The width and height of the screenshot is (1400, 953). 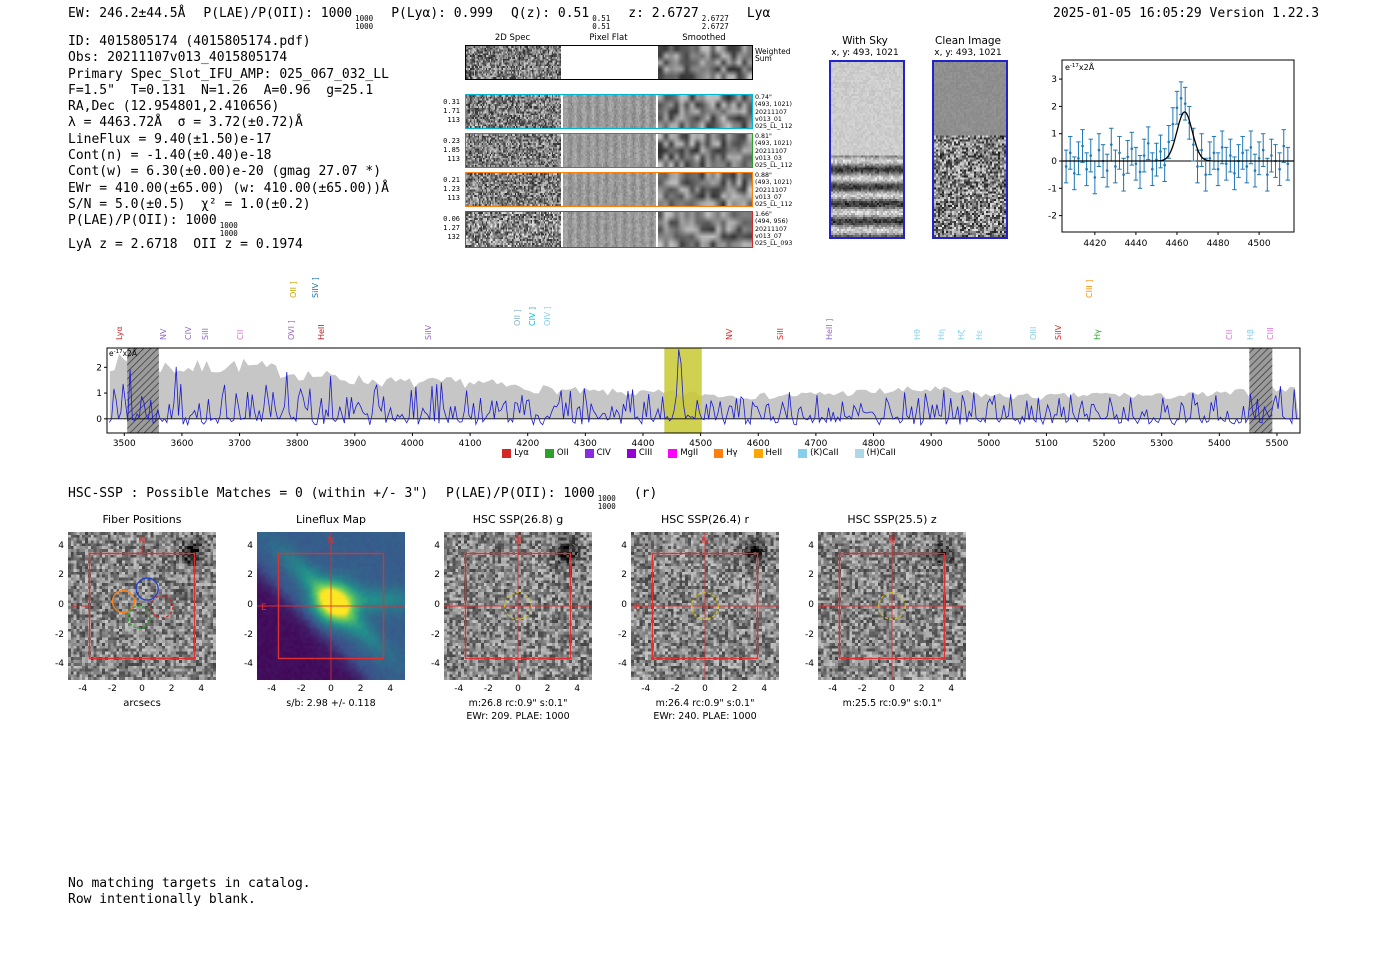 I want to click on line-legend: Lyα OII CIV CIII MgII Hγ HeII (K)CaII (H)CaII, so click(x=699, y=453).